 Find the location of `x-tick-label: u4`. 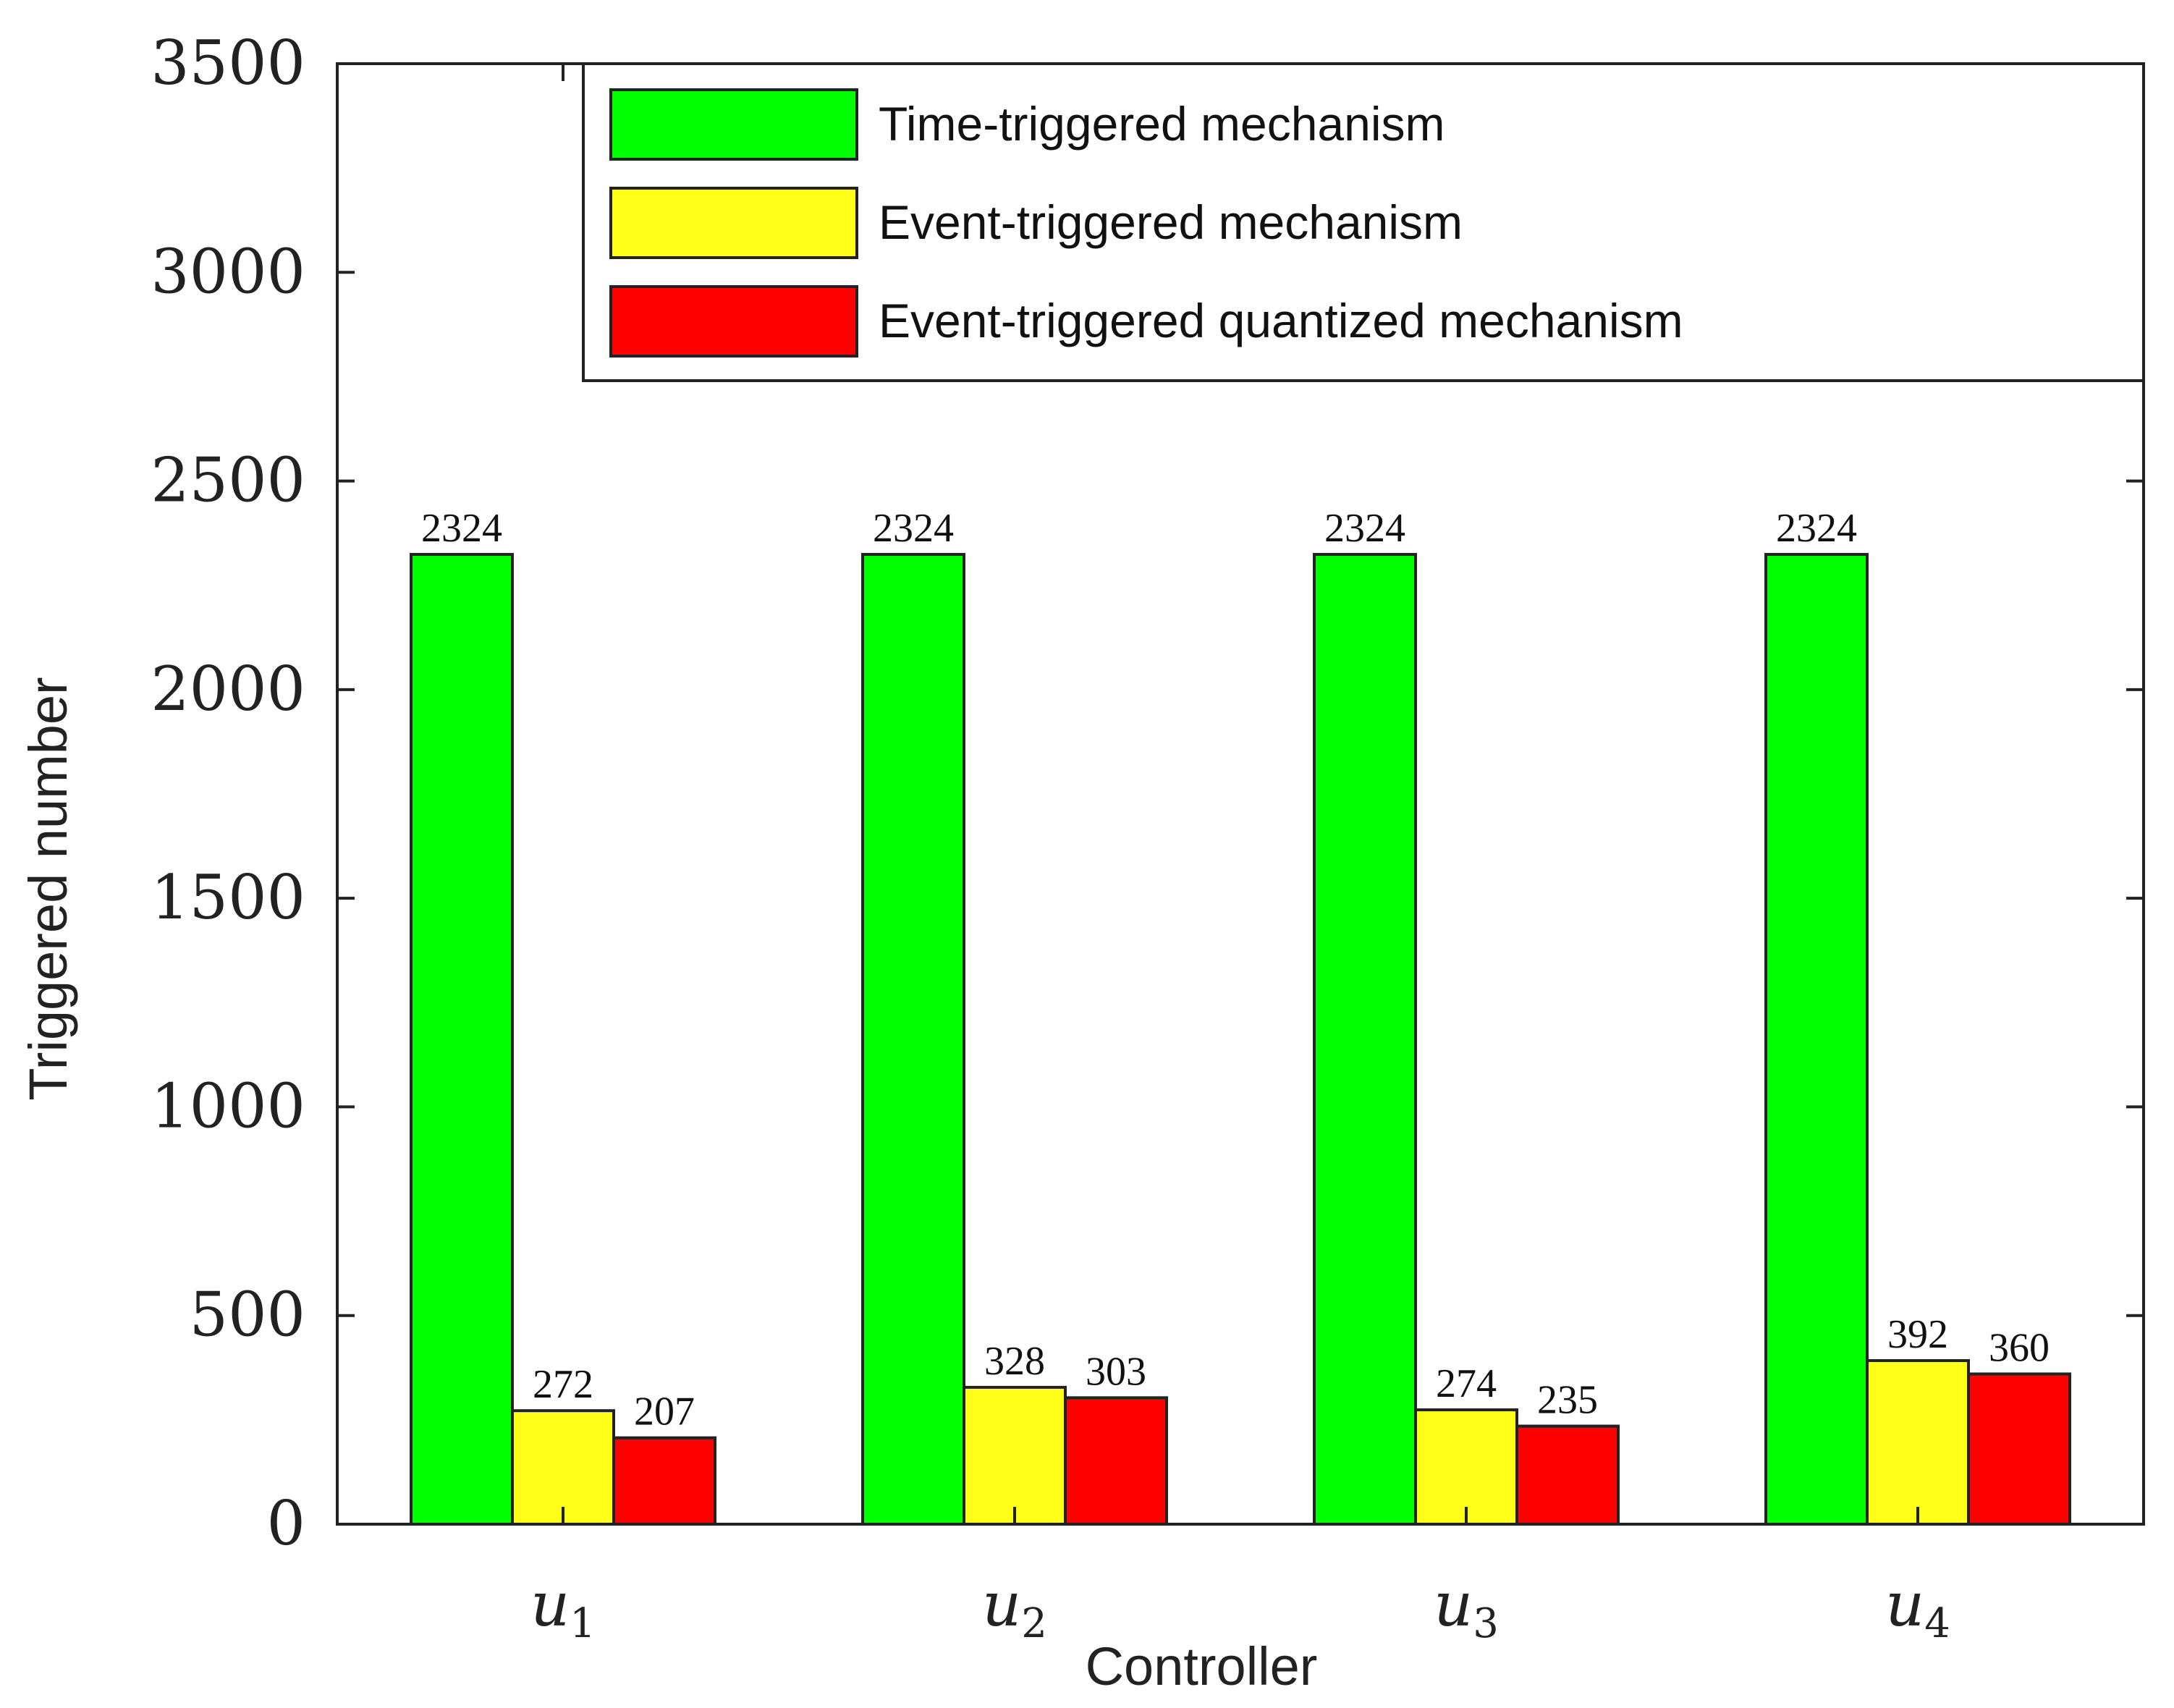

x-tick-label: u4 is located at coordinates (1917, 1608).